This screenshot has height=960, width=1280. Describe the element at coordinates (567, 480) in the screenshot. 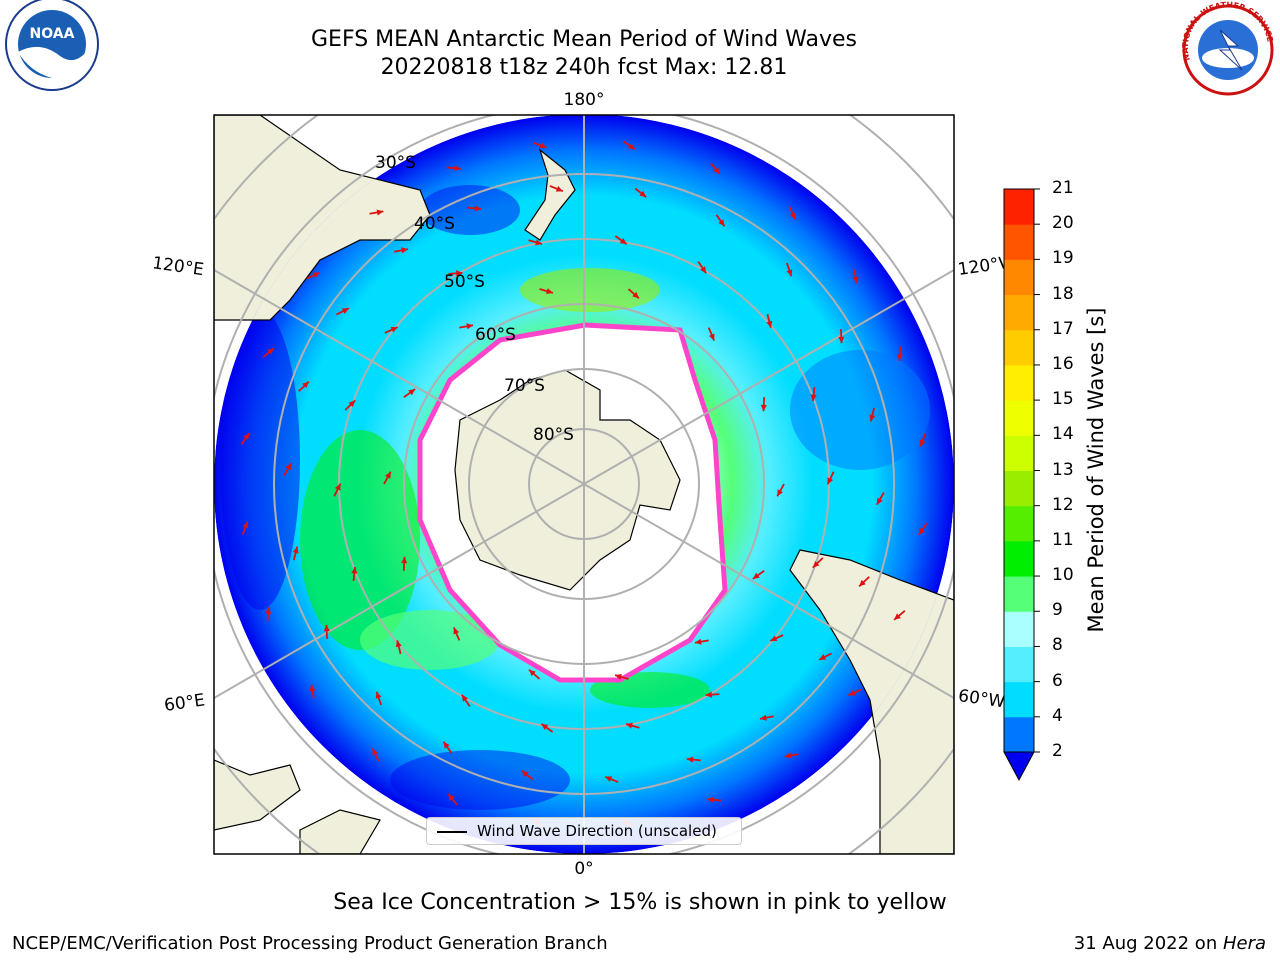

I see `antarctica` at that location.